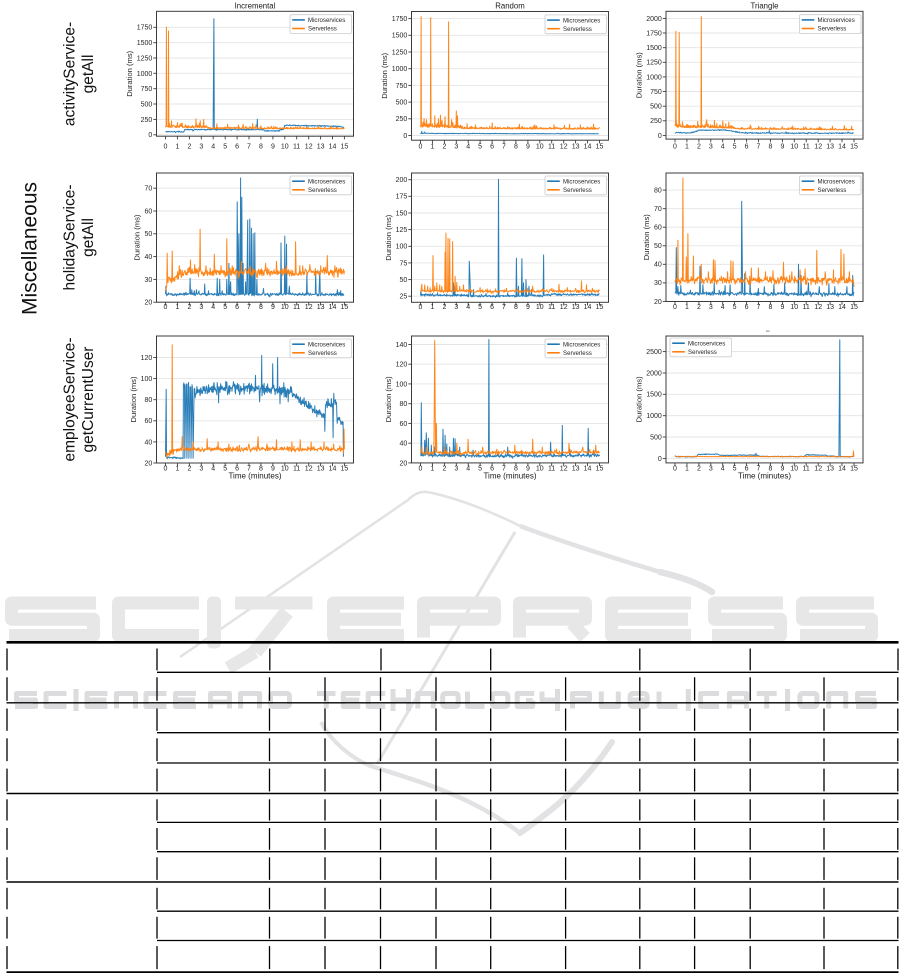 The image size is (901, 973). Describe the element at coordinates (658, 246) in the screenshot. I see `svg-text: 50` at that location.